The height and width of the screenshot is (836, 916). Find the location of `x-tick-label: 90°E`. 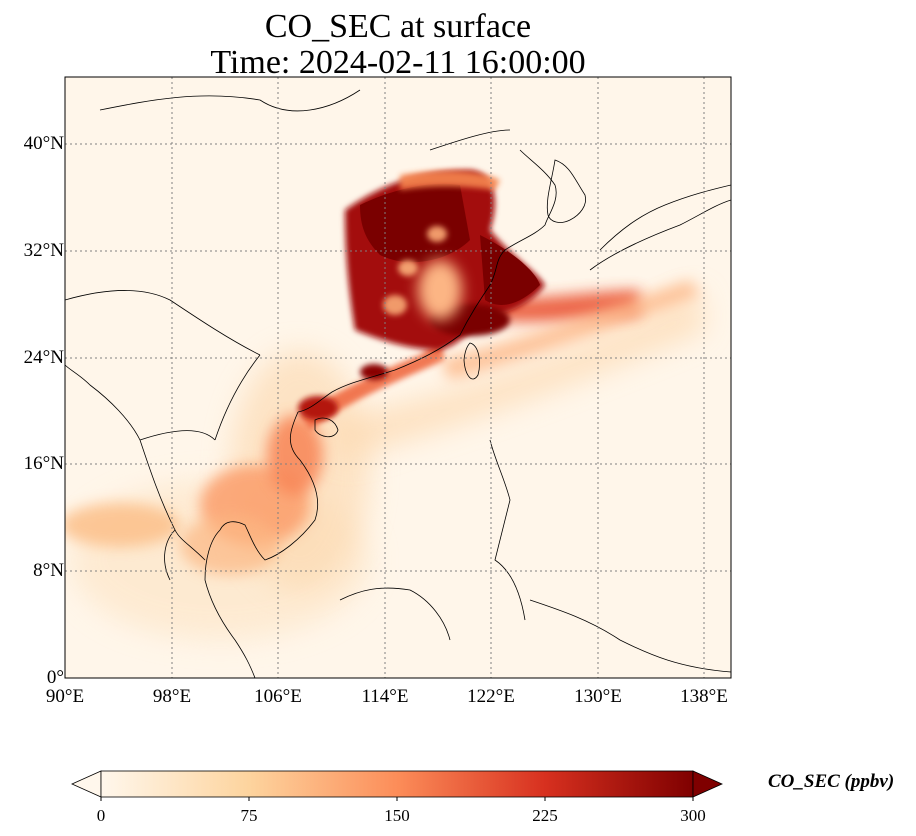

x-tick-label: 90°E is located at coordinates (65, 696).